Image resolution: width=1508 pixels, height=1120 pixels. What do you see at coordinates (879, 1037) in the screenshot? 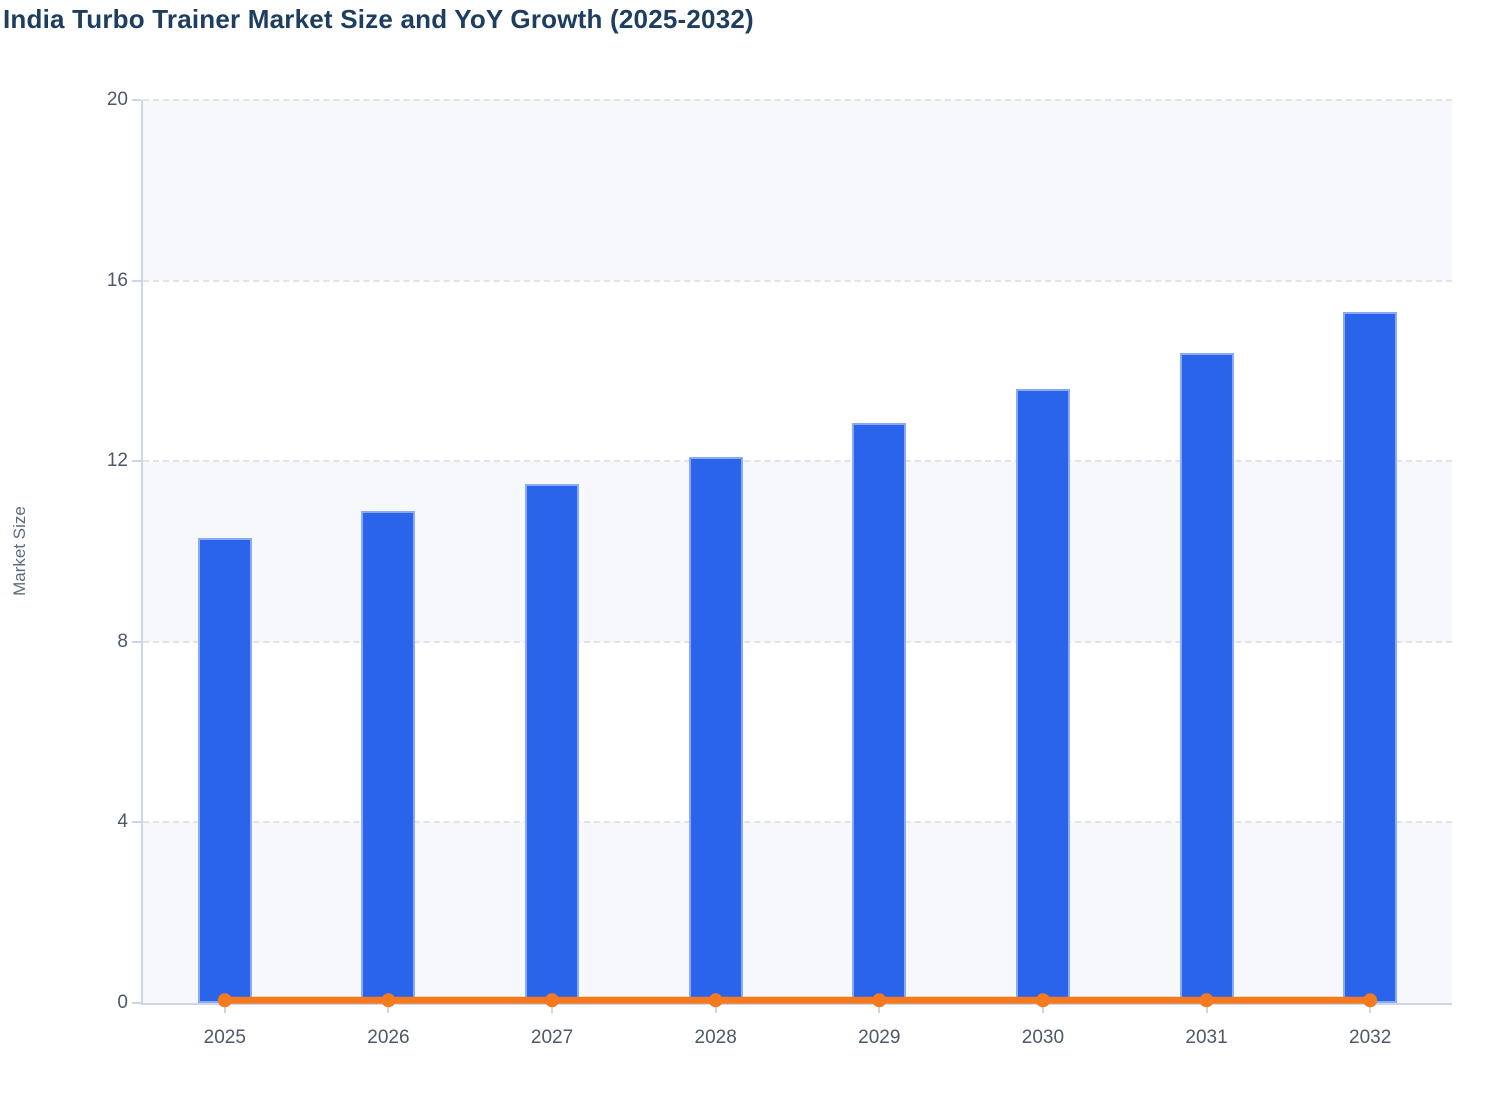
I see `x-tick-label-2029: 2029` at bounding box center [879, 1037].